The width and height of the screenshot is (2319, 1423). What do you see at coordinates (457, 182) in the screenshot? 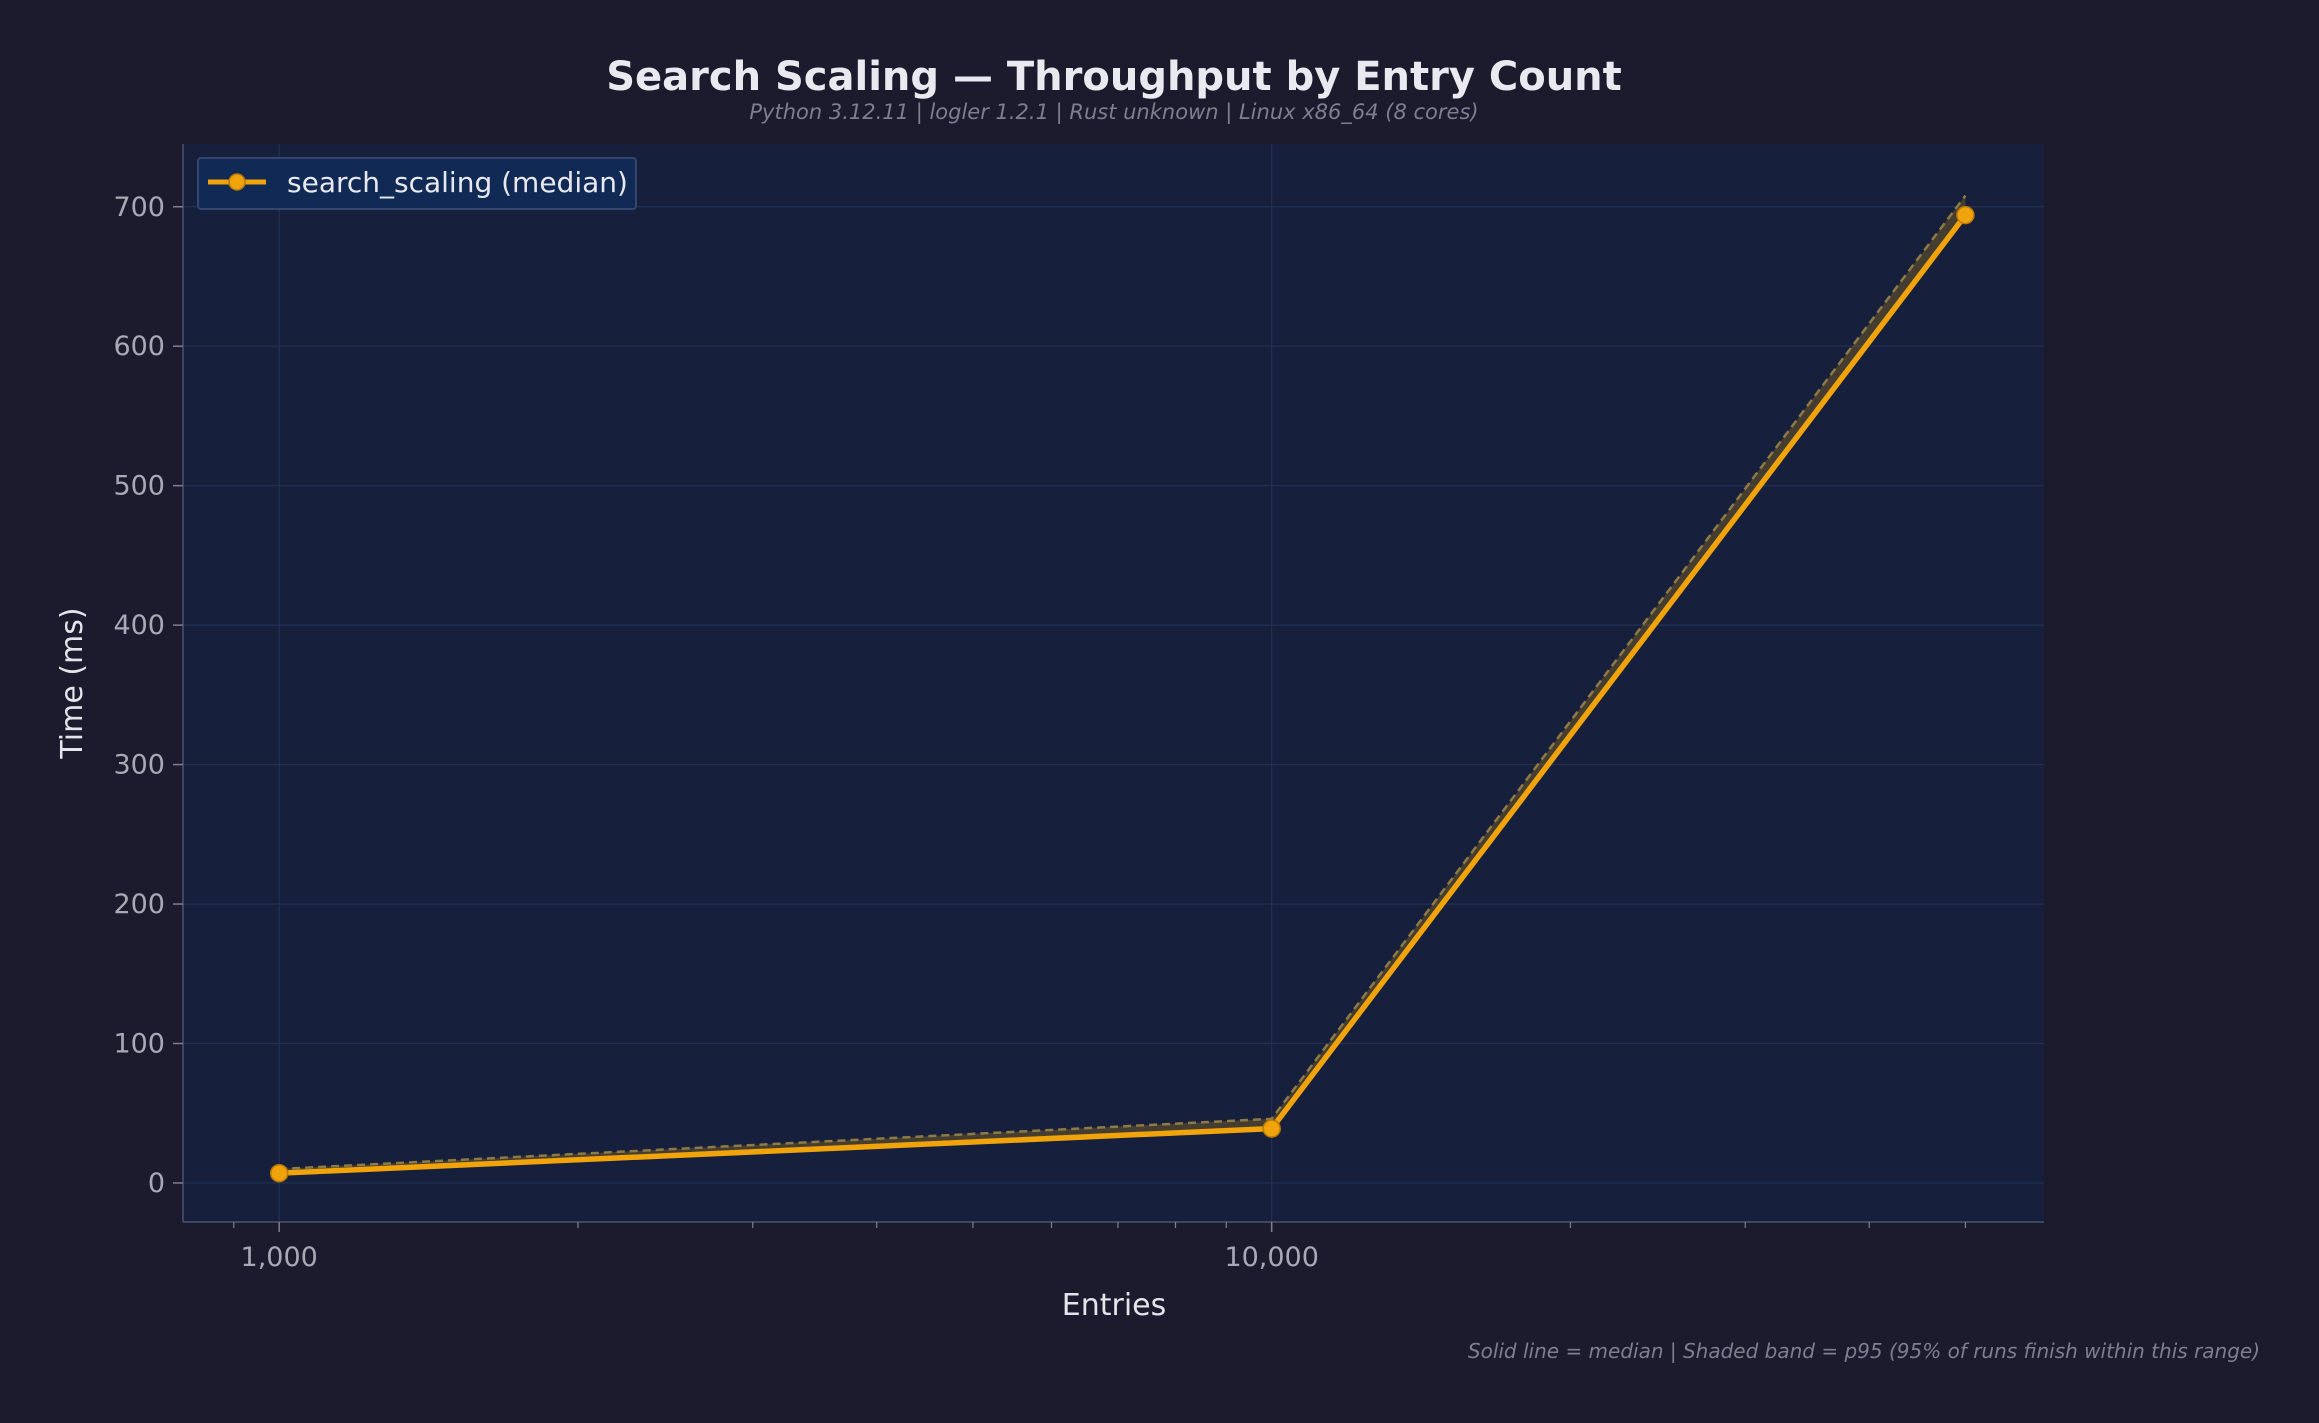
I see `legend-entry-label: search_scaling (median)` at bounding box center [457, 182].